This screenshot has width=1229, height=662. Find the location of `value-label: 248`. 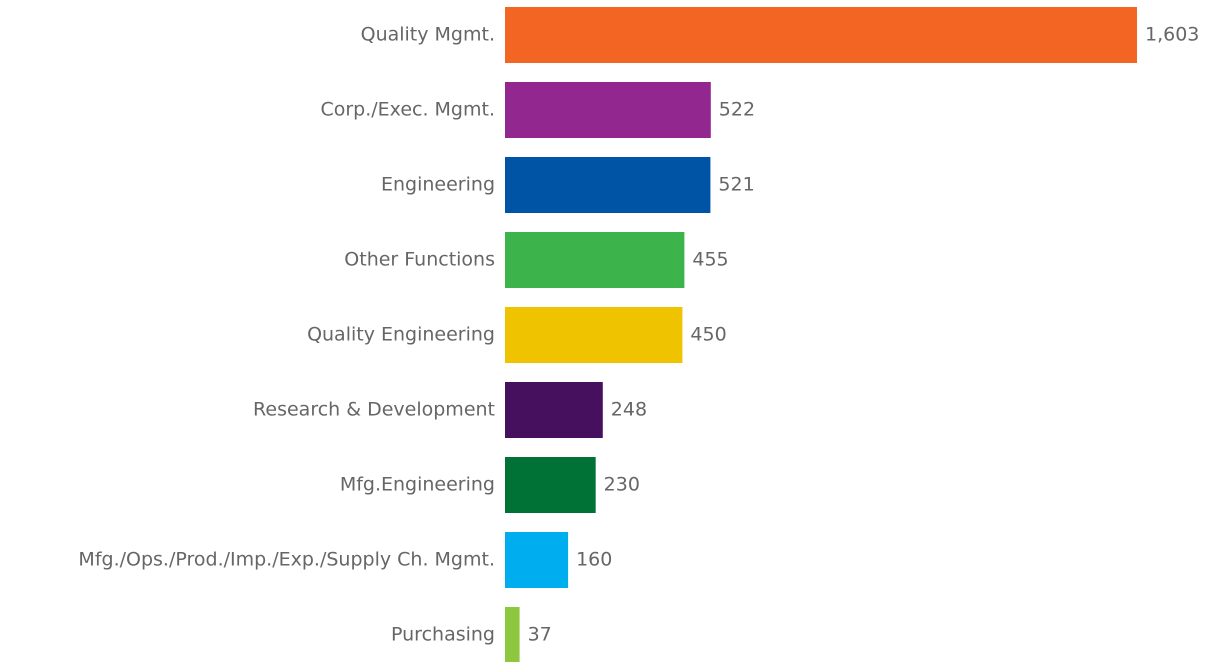

value-label: 248 is located at coordinates (629, 410).